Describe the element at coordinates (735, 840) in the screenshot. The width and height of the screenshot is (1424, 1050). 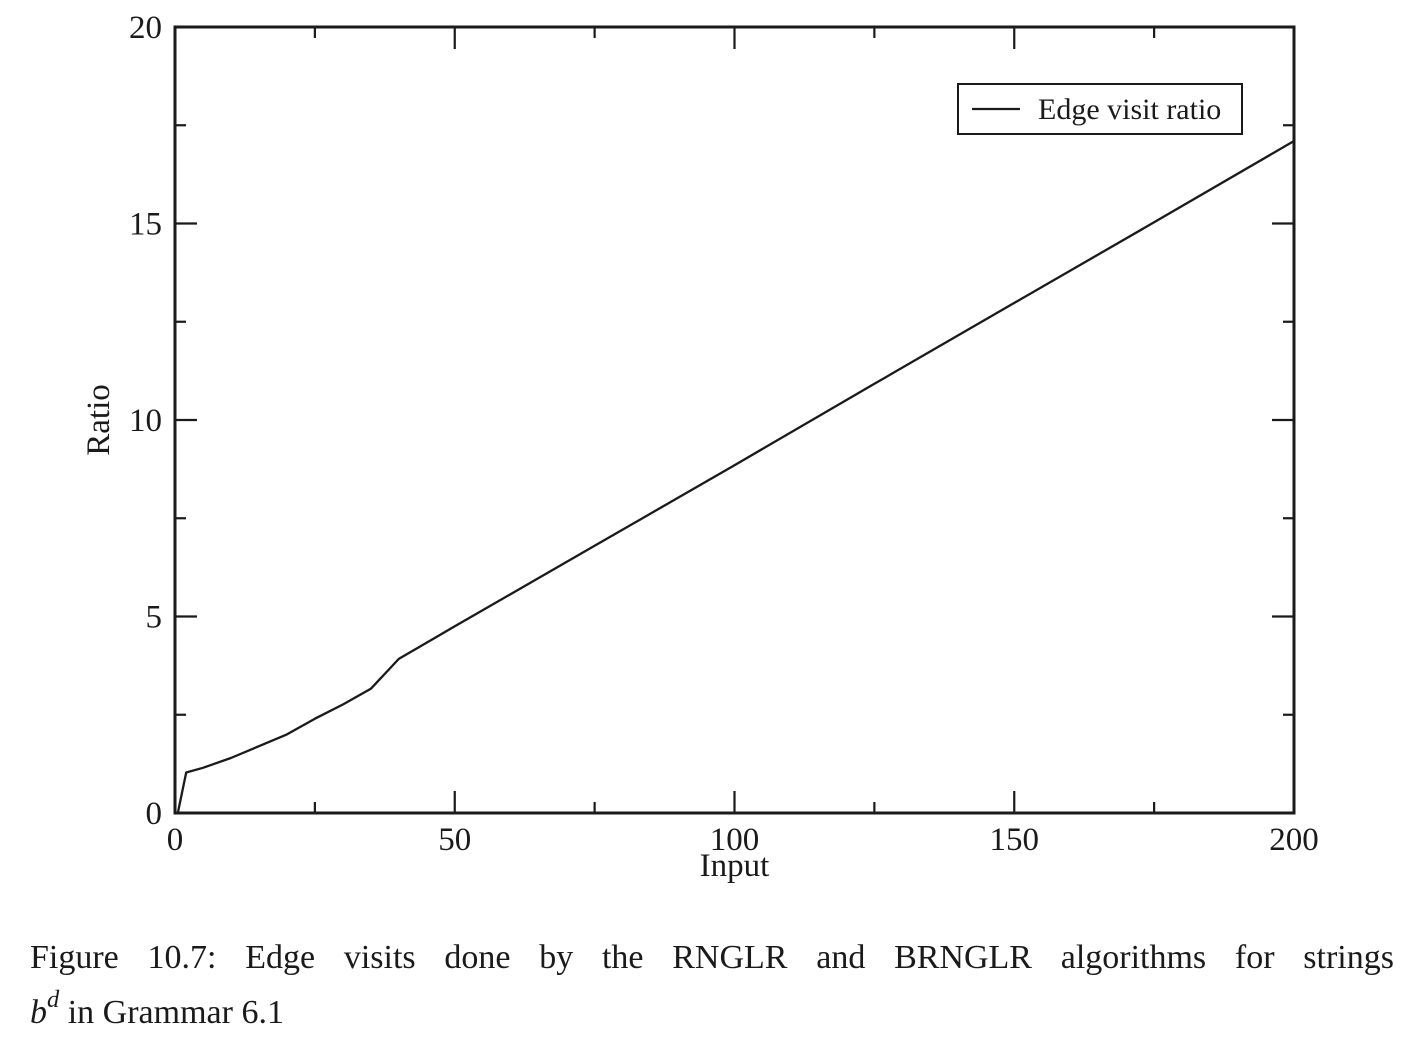
I see `x-tick-label: 100` at that location.